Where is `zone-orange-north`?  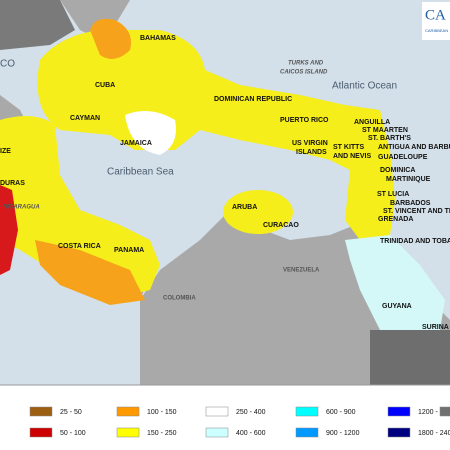
zone-orange-north is located at coordinates (110, 38).